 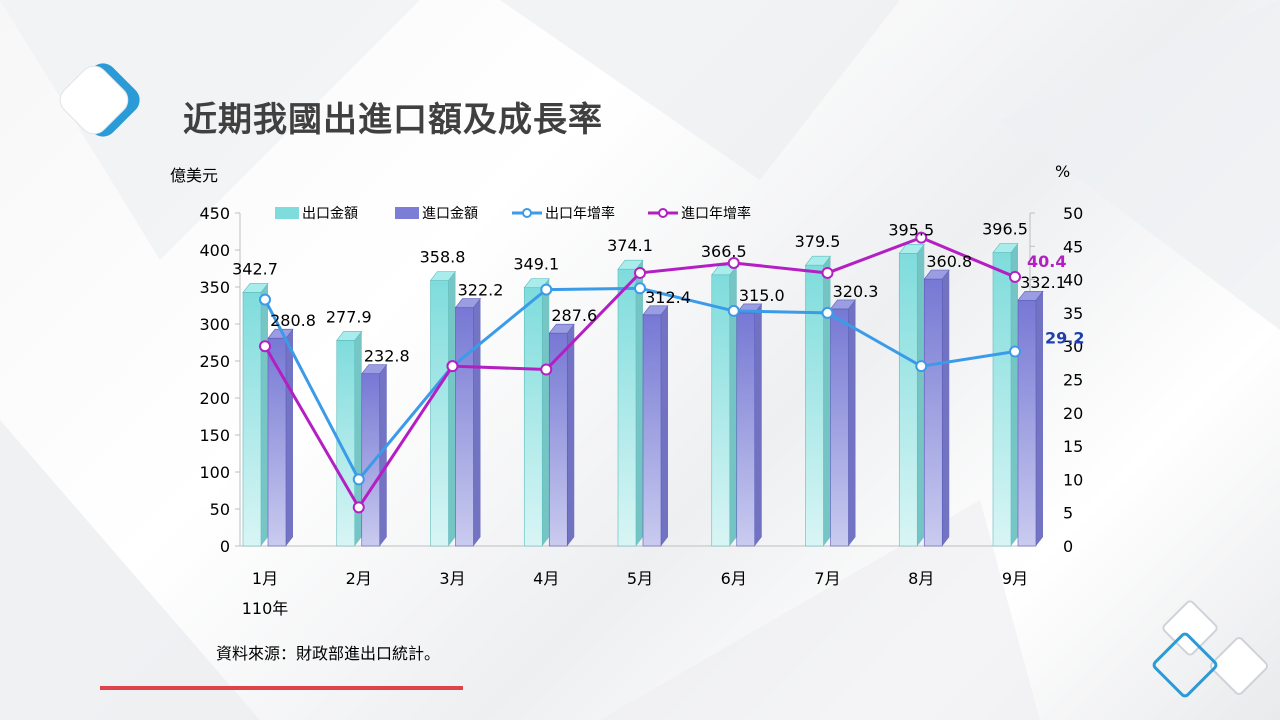 What do you see at coordinates (1073, 380) in the screenshot?
I see `right-tick-label: 25` at bounding box center [1073, 380].